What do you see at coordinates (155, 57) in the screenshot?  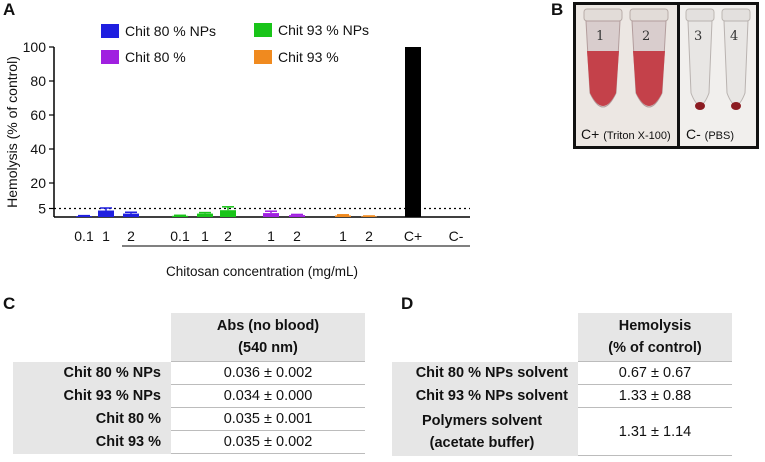 I see `legend-label: Chit 80 %` at bounding box center [155, 57].